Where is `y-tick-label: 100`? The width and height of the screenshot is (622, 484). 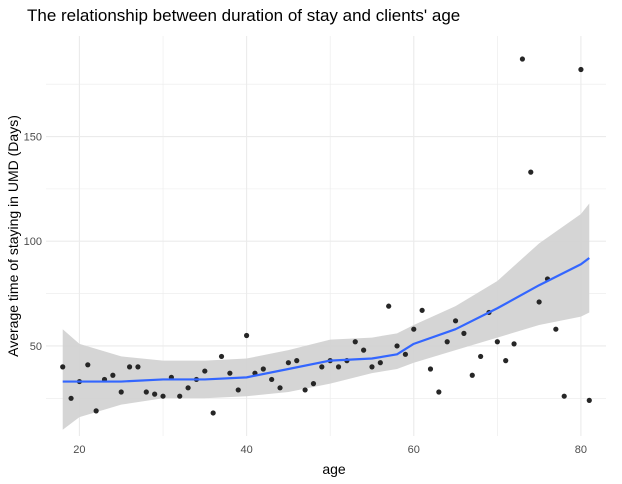 y-tick-label: 100 is located at coordinates (33, 242).